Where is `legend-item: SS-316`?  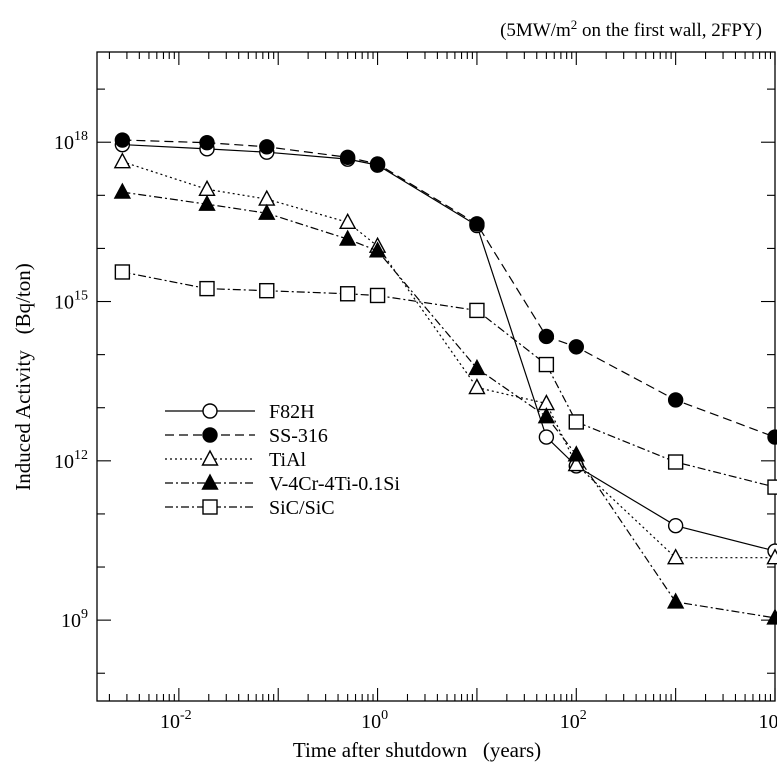 legend-item: SS-316 is located at coordinates (246, 436).